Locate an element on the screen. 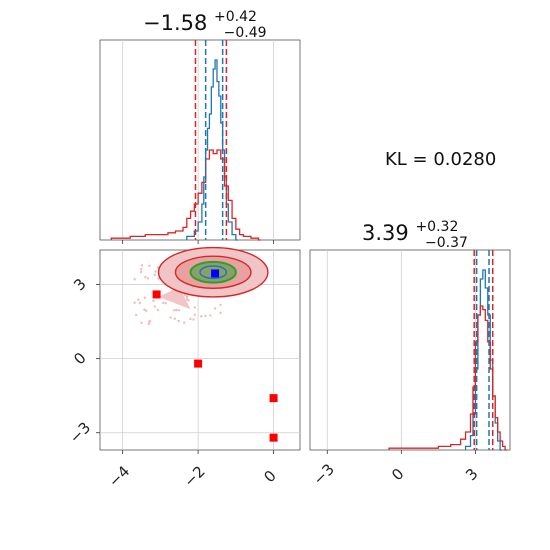  x-tick-labels: −4 −2 0 is located at coordinates (192, 470).